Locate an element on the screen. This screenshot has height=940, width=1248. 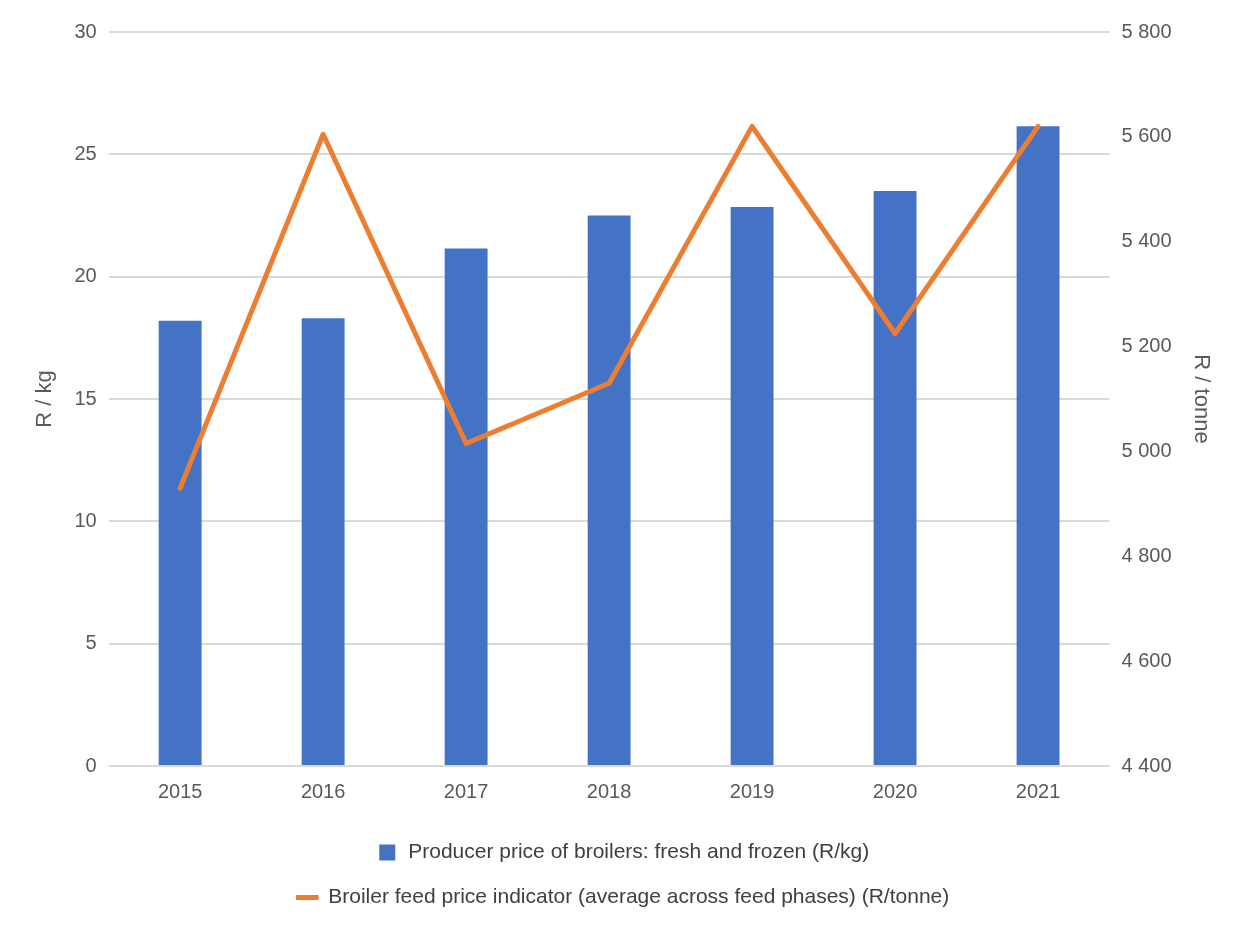
x-tick-label: 2019 is located at coordinates (752, 790).